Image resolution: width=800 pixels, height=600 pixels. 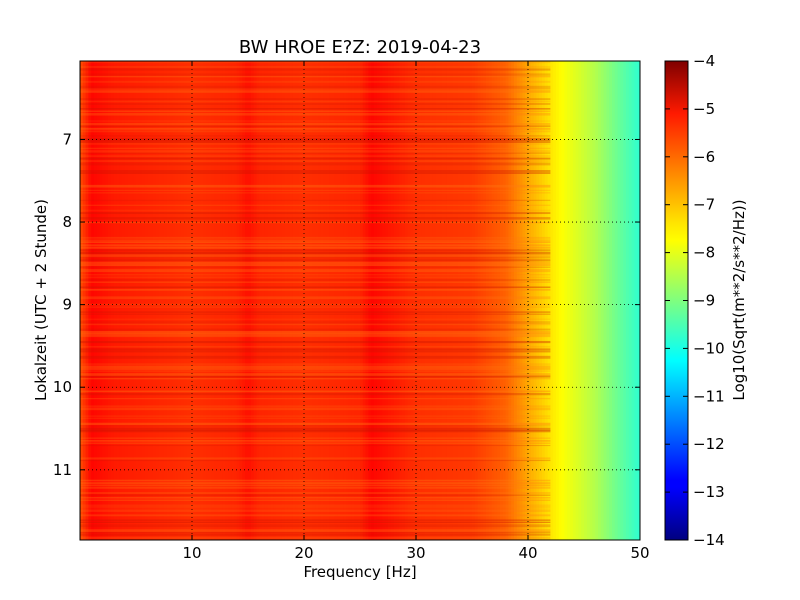 I want to click on x-tick-label: 30, so click(x=415, y=553).